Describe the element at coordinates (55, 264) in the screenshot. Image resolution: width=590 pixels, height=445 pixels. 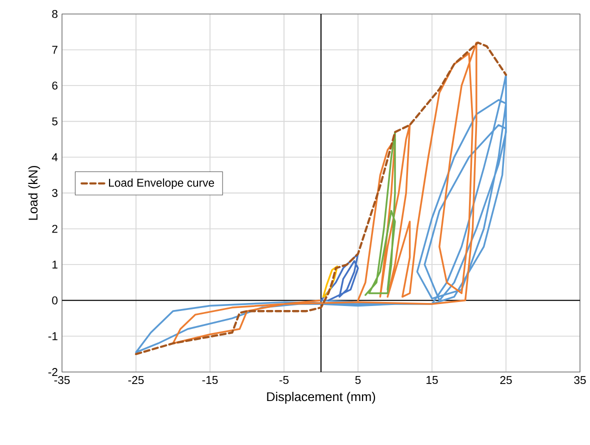
I see `y-tick-label: 1` at that location.